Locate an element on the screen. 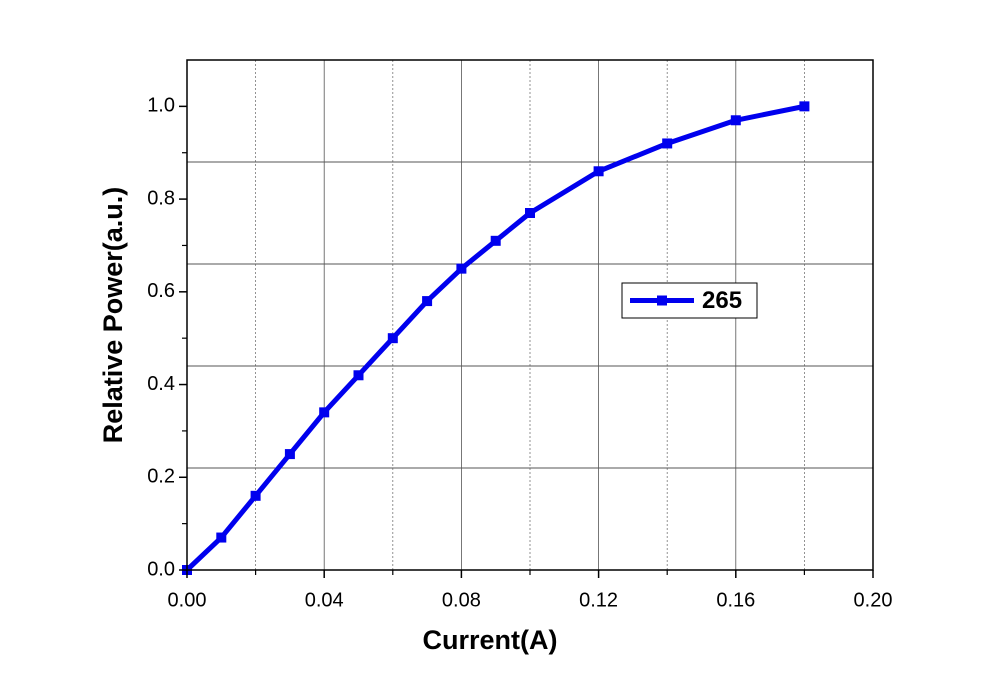 This screenshot has height=687, width=1000. y-tick-label: 0.4 is located at coordinates (161, 384).